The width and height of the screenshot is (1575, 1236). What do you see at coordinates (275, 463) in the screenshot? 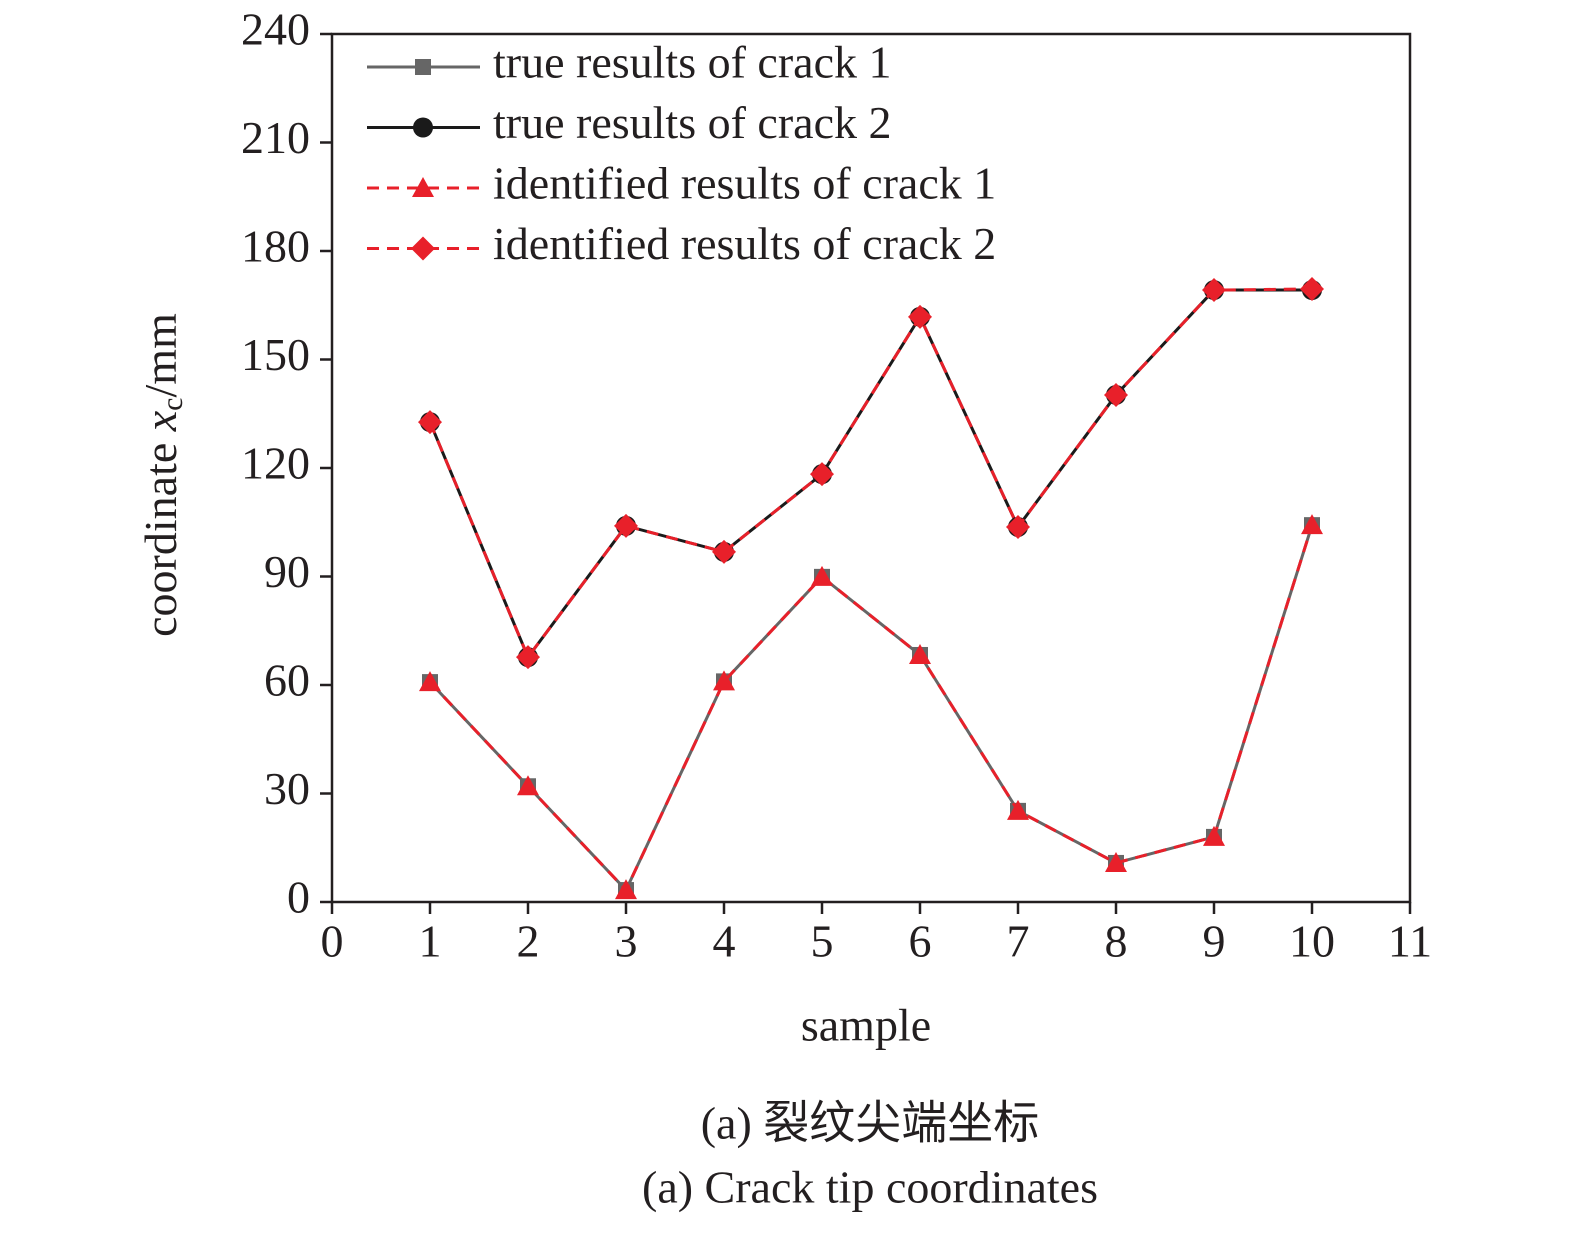
I see `y-tick-label: 120` at bounding box center [275, 463].